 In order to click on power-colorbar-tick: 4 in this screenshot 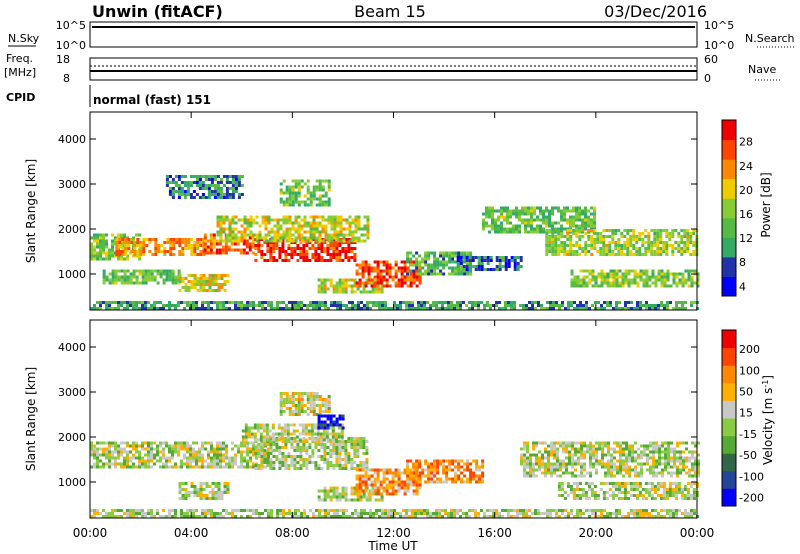, I will do `click(742, 286)`.